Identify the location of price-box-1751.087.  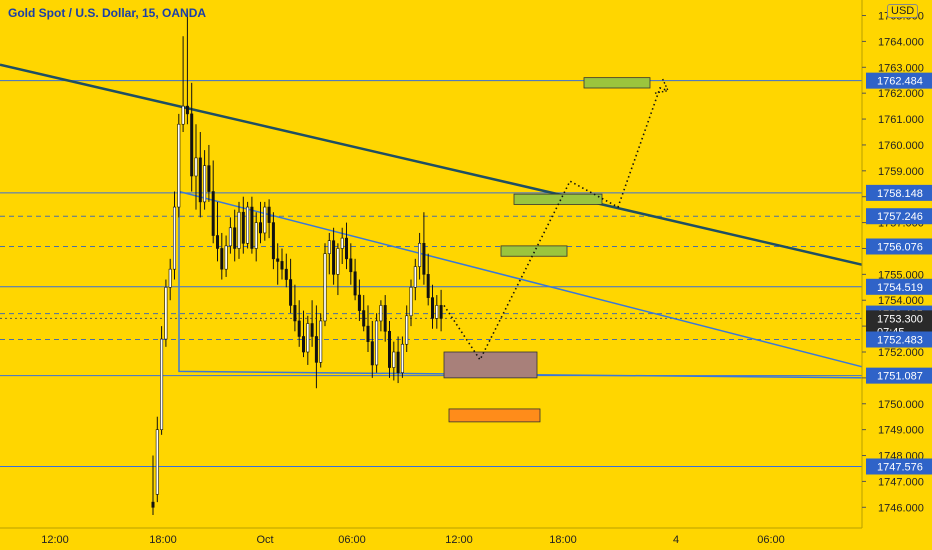
(899, 375).